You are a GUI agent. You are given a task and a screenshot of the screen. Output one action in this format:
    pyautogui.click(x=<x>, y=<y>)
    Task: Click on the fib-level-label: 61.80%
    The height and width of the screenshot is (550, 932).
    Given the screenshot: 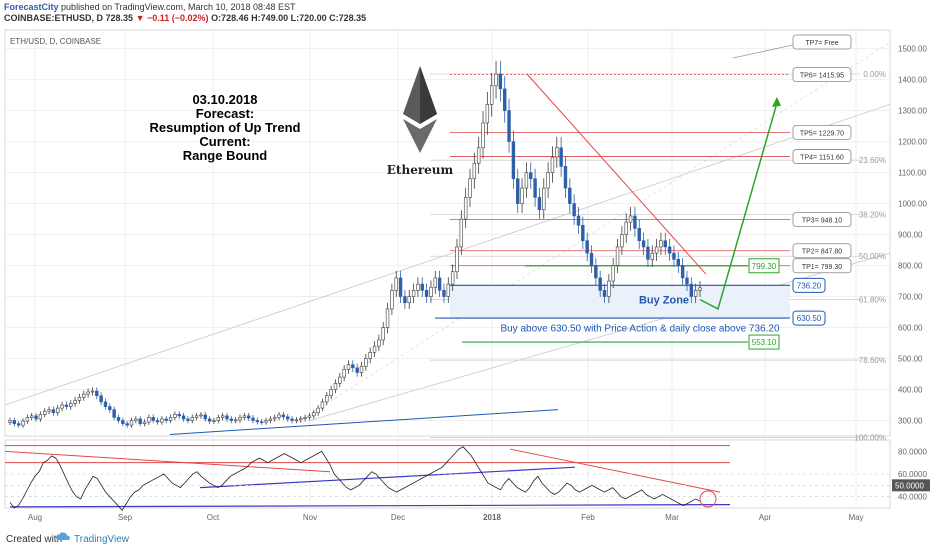 What is the action you would take?
    pyautogui.click(x=872, y=300)
    